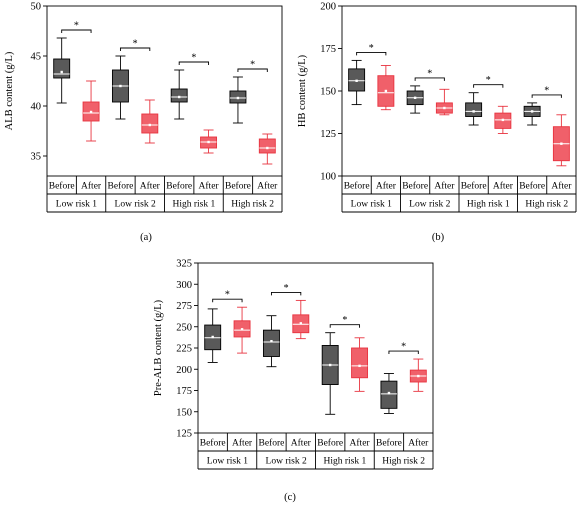  I want to click on y-tick-label: 100, so click(328, 177).